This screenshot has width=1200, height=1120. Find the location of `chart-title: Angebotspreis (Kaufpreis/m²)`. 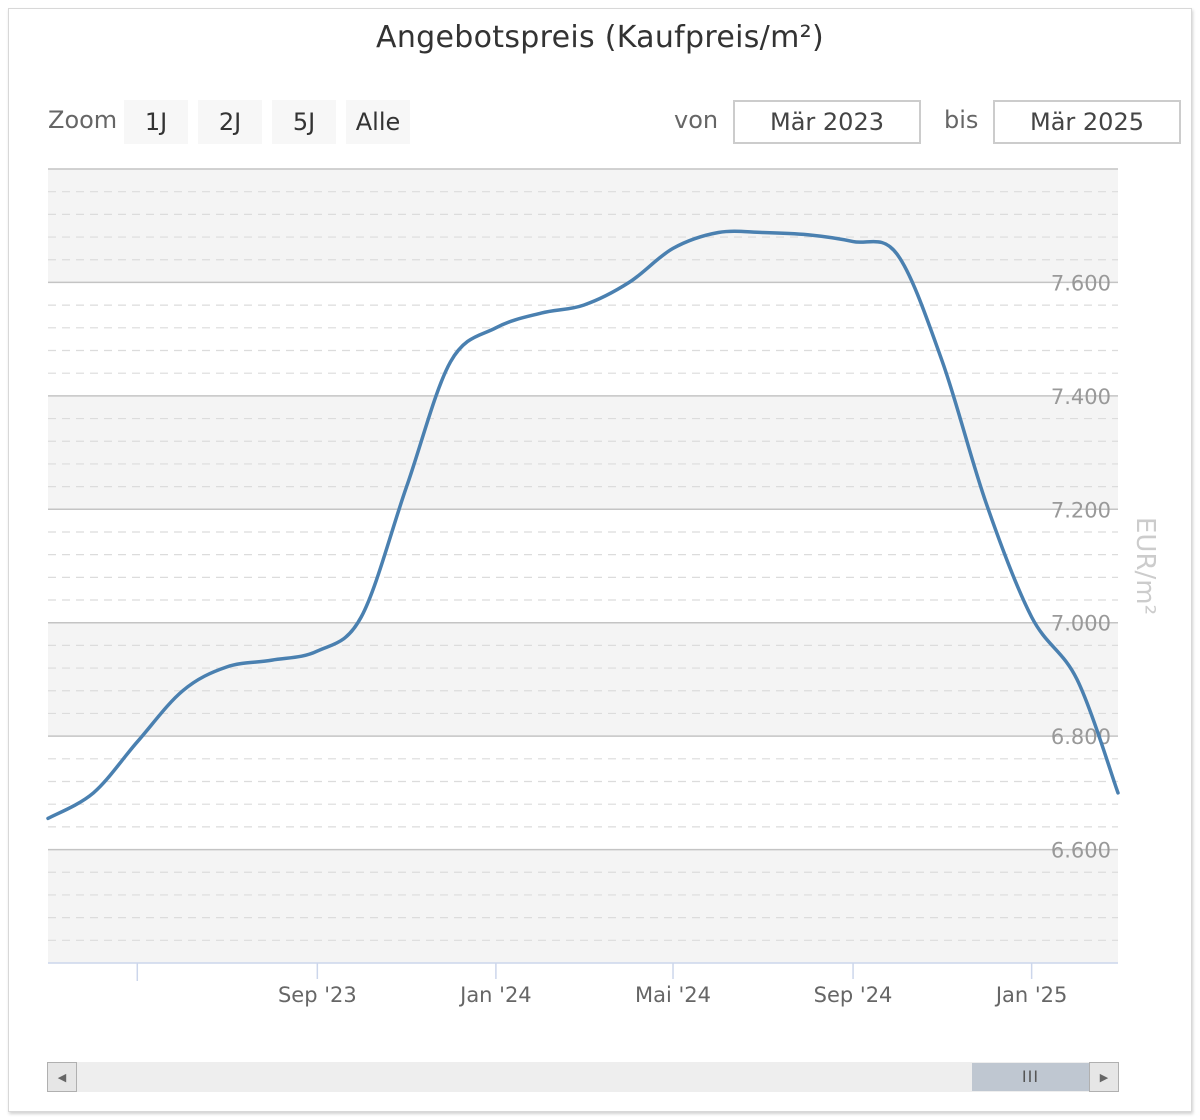

chart-title: Angebotspreis (Kaufpreis/m²) is located at coordinates (600, 37).